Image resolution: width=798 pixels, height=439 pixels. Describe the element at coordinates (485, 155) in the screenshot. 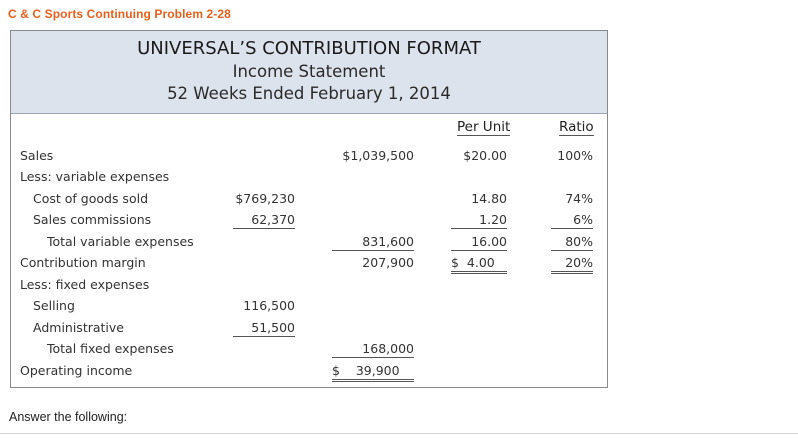

I see `sales-per-unit: $20.00` at that location.